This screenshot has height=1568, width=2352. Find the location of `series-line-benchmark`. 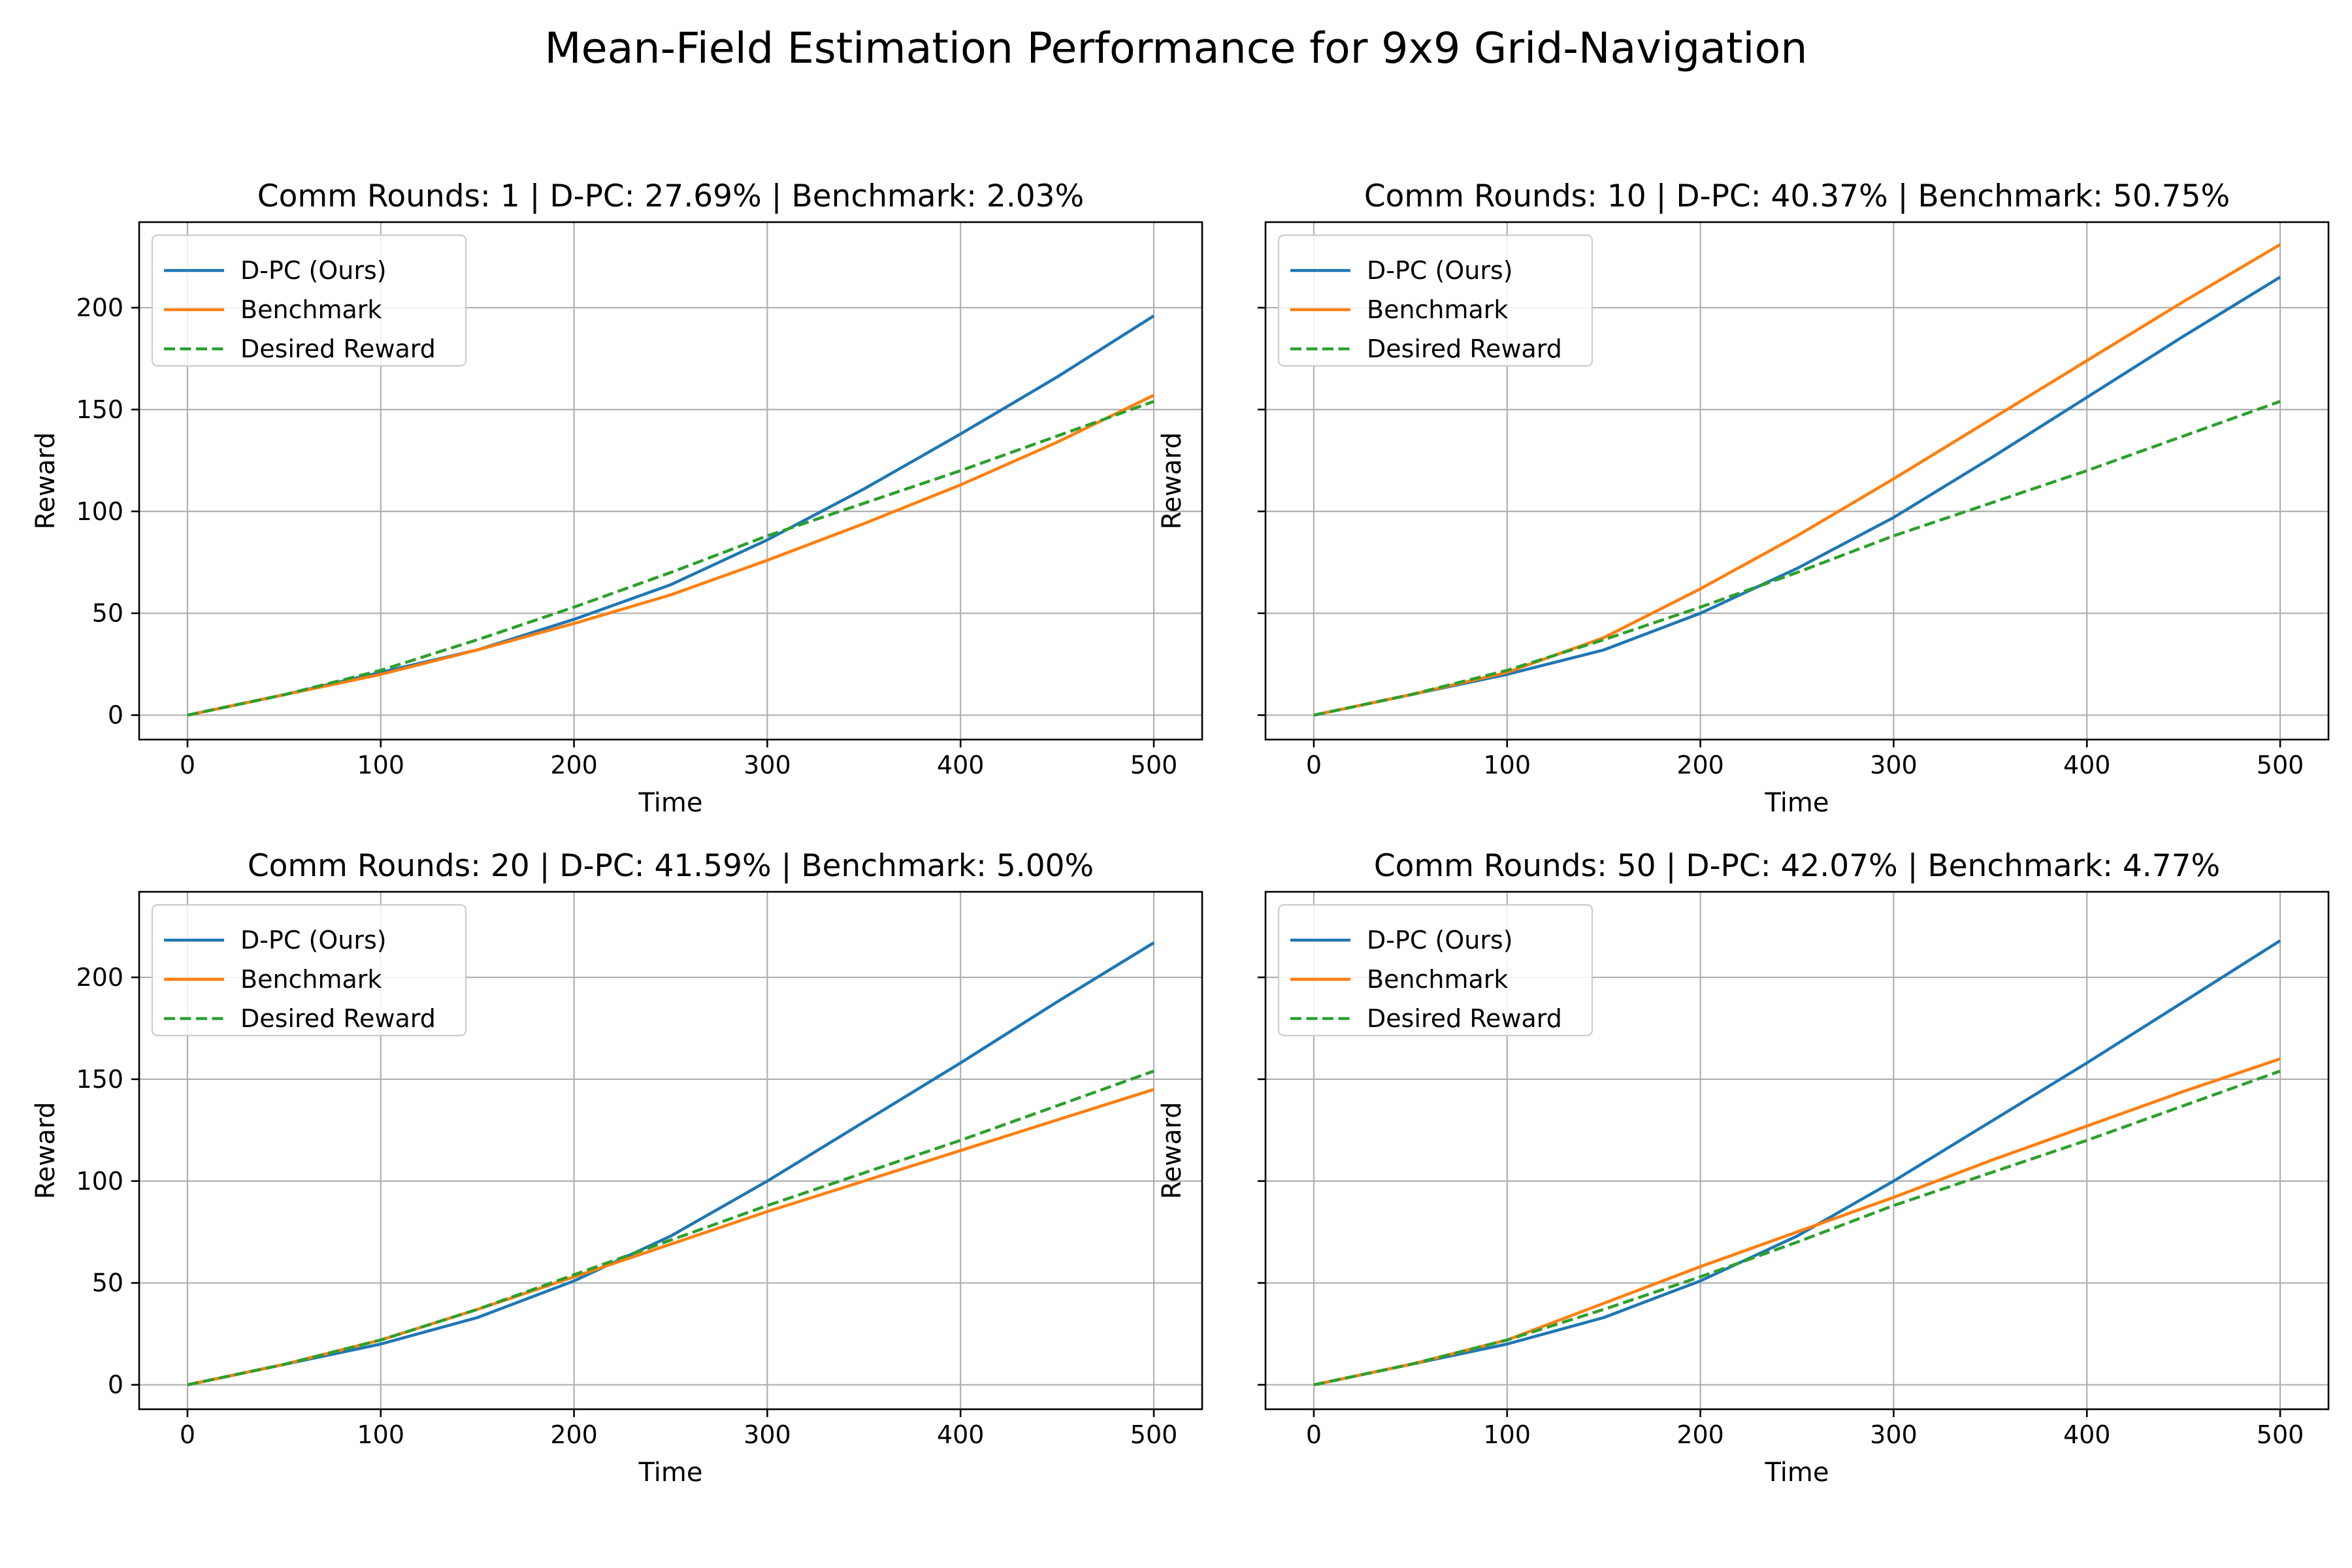

series-line-benchmark is located at coordinates (671, 555).